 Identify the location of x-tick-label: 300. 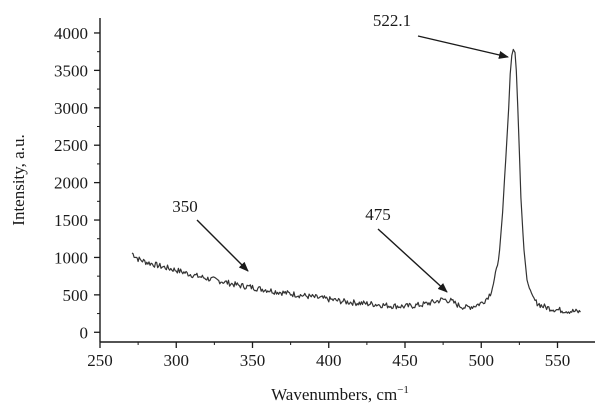
(177, 360).